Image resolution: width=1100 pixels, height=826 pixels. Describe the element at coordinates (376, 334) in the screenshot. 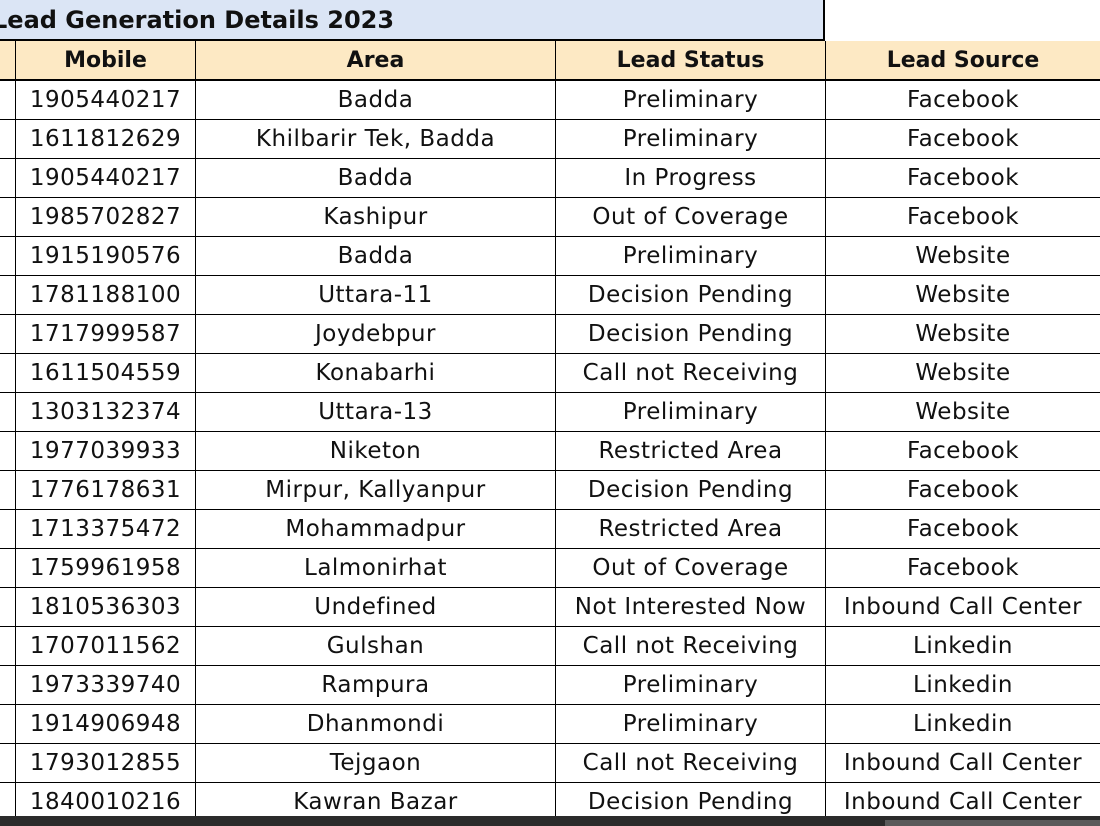

I see `cell-area: Joydebpur` at that location.